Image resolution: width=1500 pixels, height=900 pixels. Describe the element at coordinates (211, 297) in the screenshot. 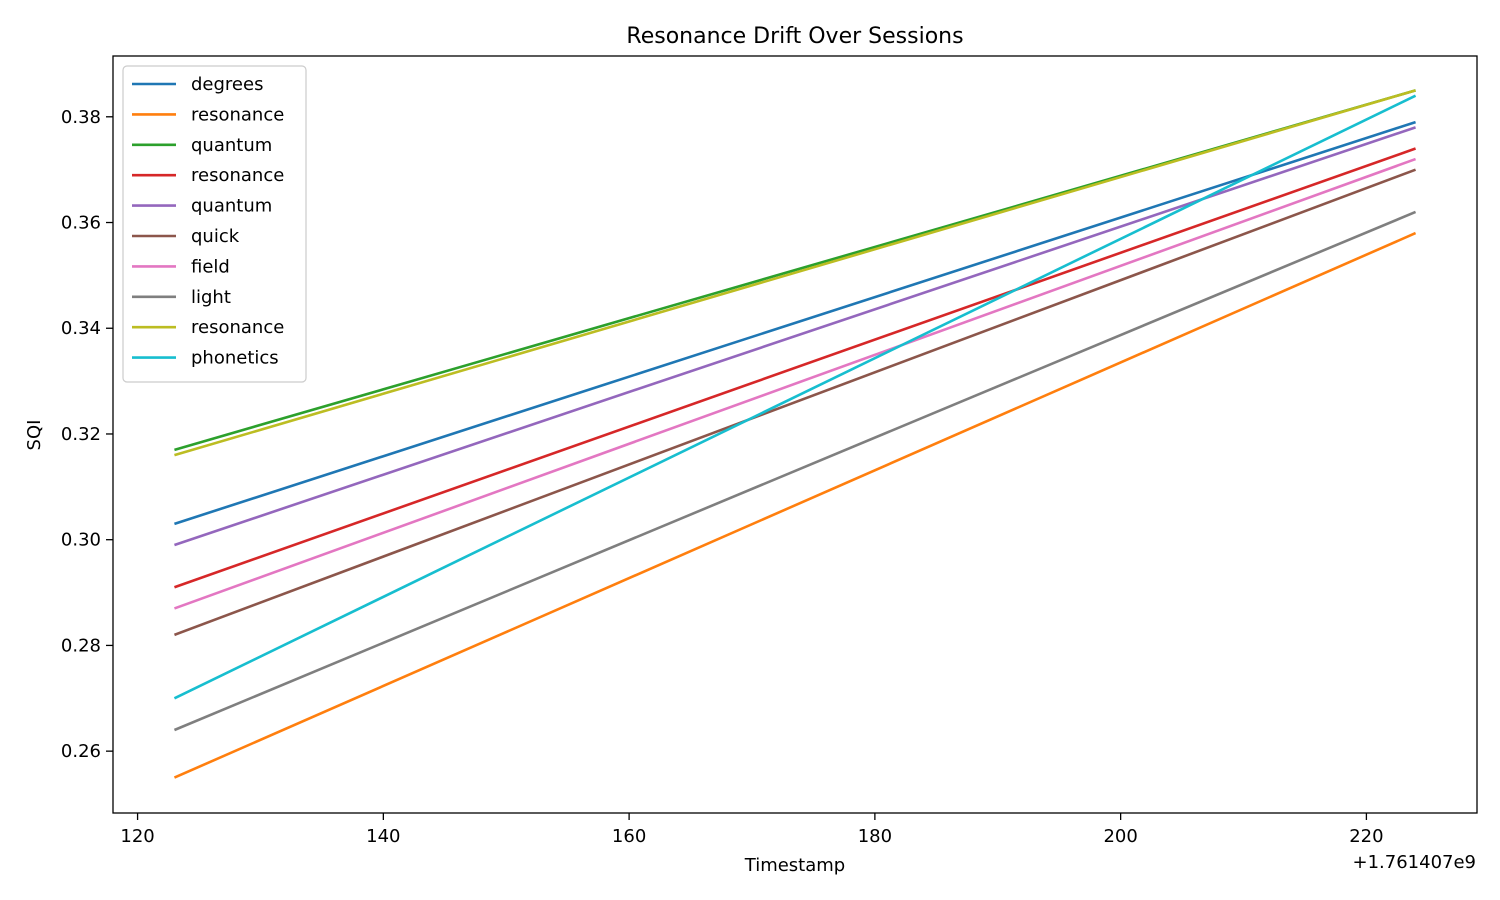

I see `legend-label: light` at that location.